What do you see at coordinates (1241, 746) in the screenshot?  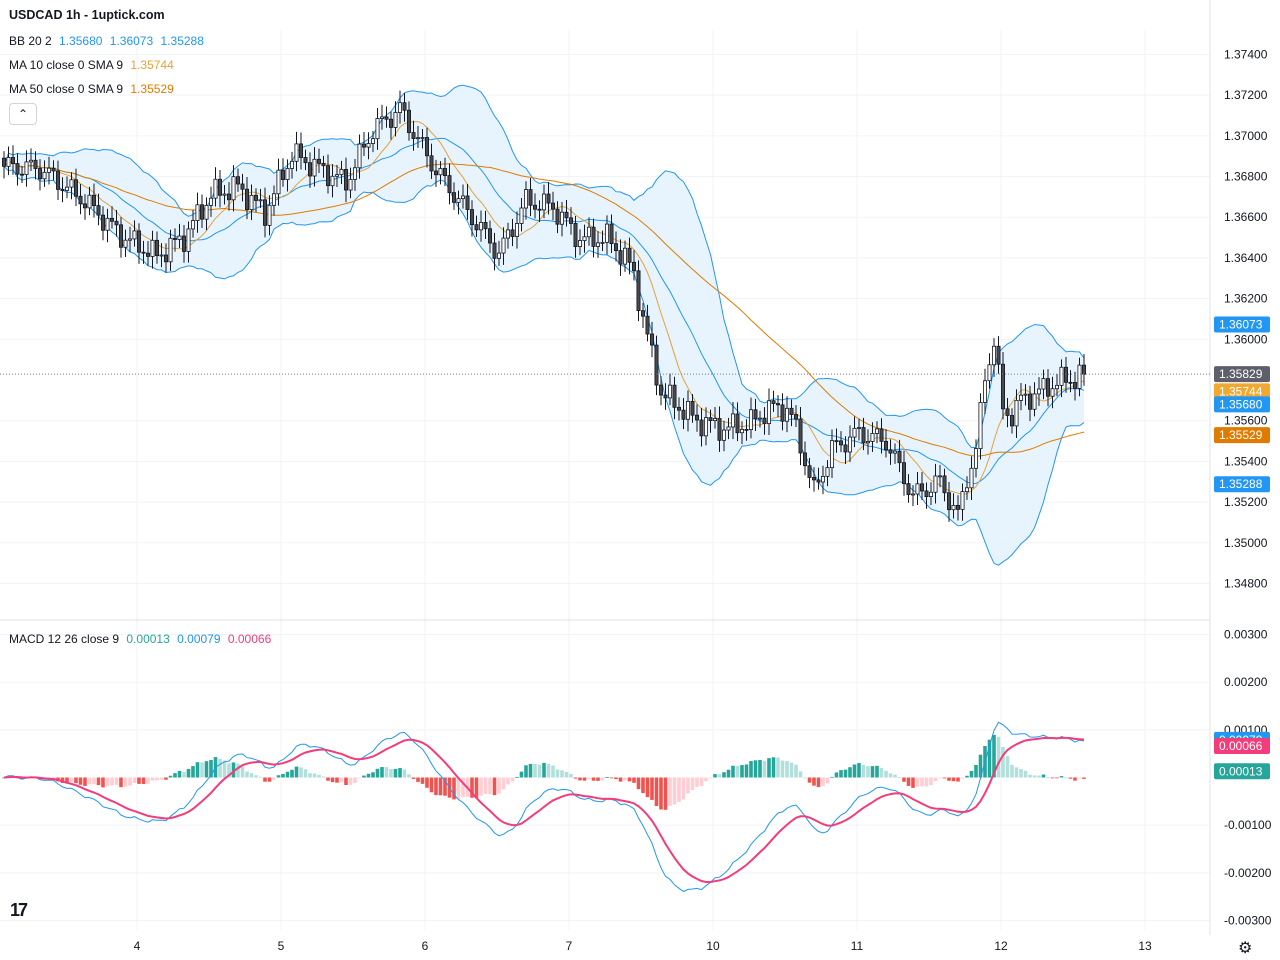 I see `macd-label-text: 0.00066` at bounding box center [1241, 746].